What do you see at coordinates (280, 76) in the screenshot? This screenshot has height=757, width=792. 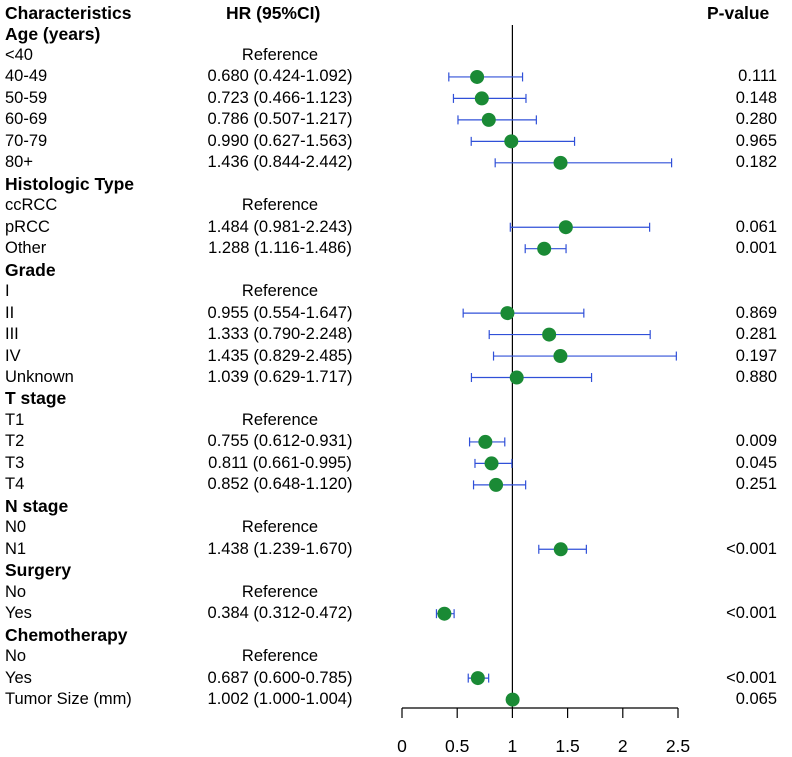 I see `hr-ci-value: 0.680 (0.424-1.092)` at bounding box center [280, 76].